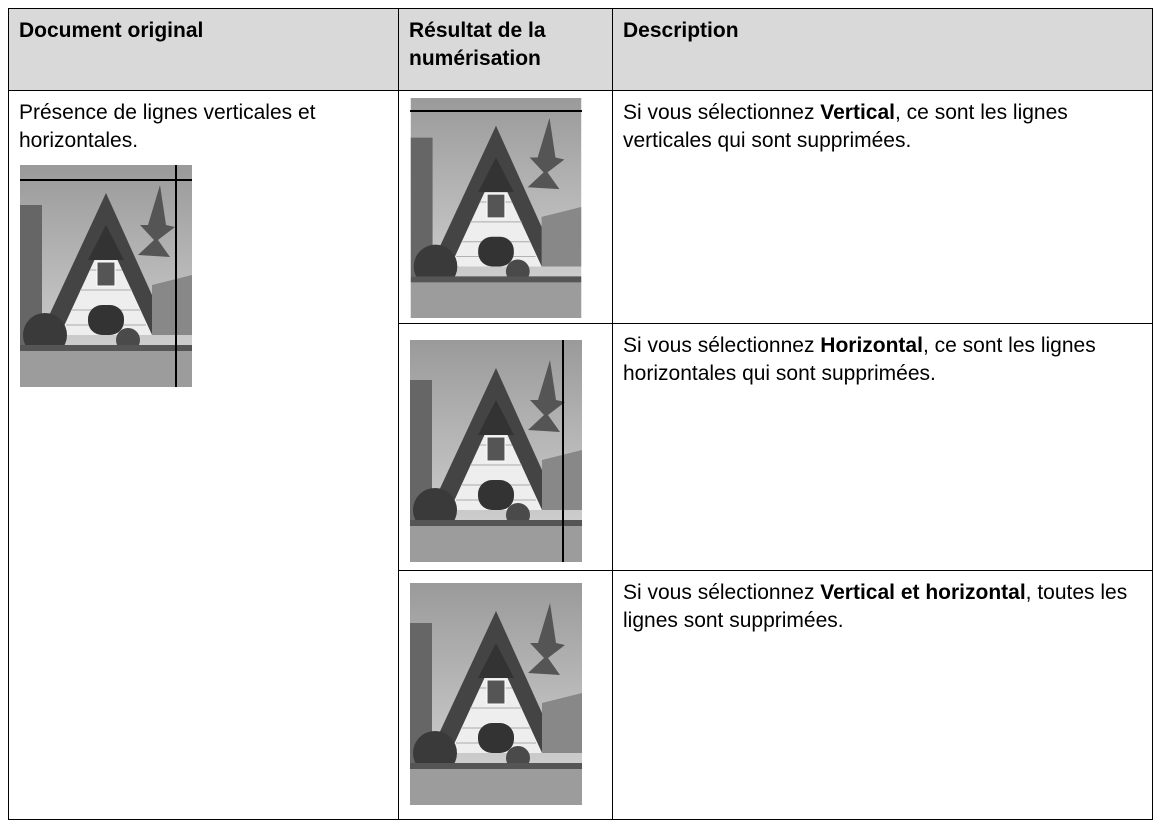  I want to click on header-cell: Document original, so click(203, 49).